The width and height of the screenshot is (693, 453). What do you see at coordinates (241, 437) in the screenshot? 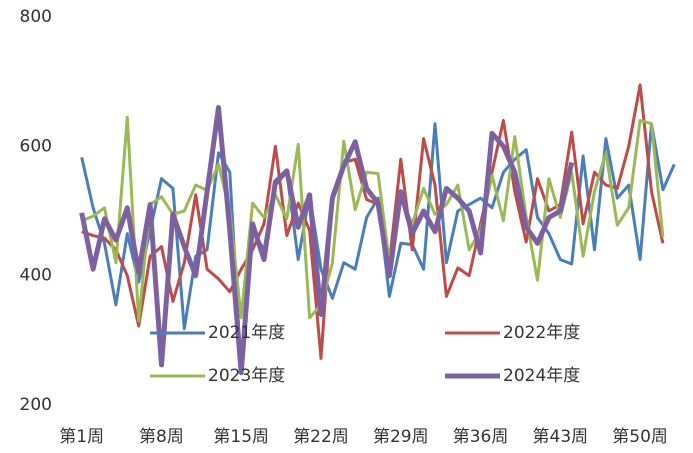
I see `x-tick-label: 第15周` at bounding box center [241, 437].